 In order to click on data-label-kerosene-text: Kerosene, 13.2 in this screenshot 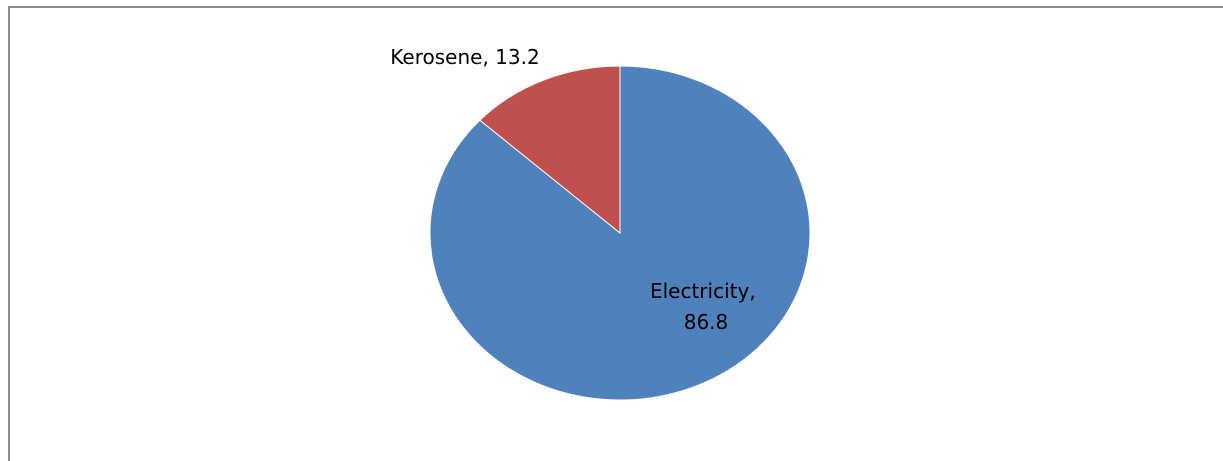, I will do `click(464, 57)`.